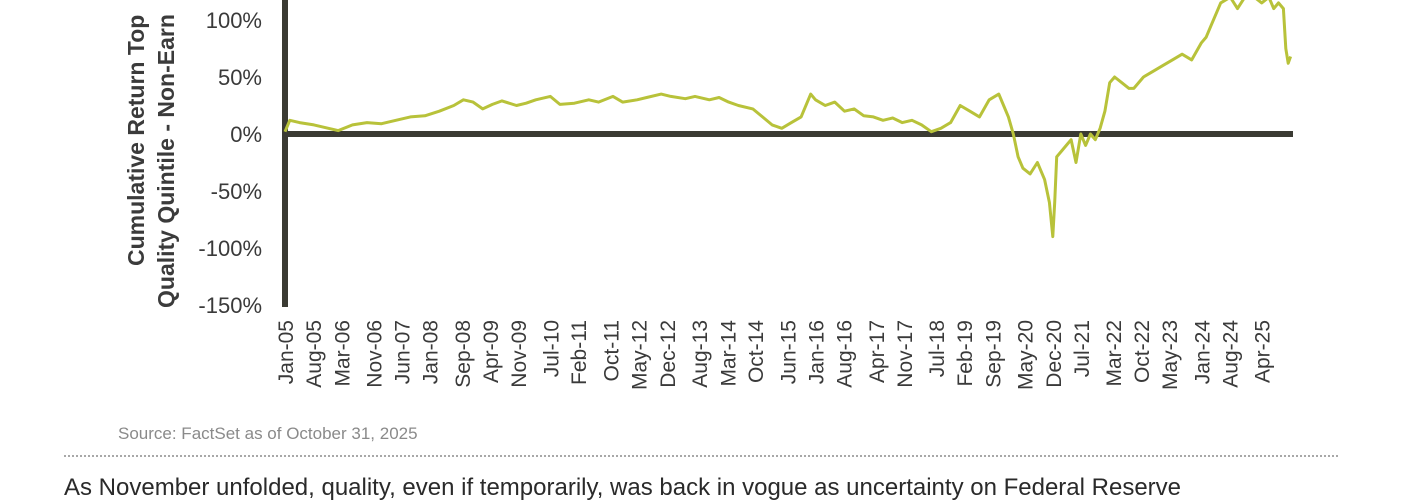 The image size is (1401, 502). Describe the element at coordinates (403, 352) in the screenshot. I see `x-tick-label: Jun-07` at that location.